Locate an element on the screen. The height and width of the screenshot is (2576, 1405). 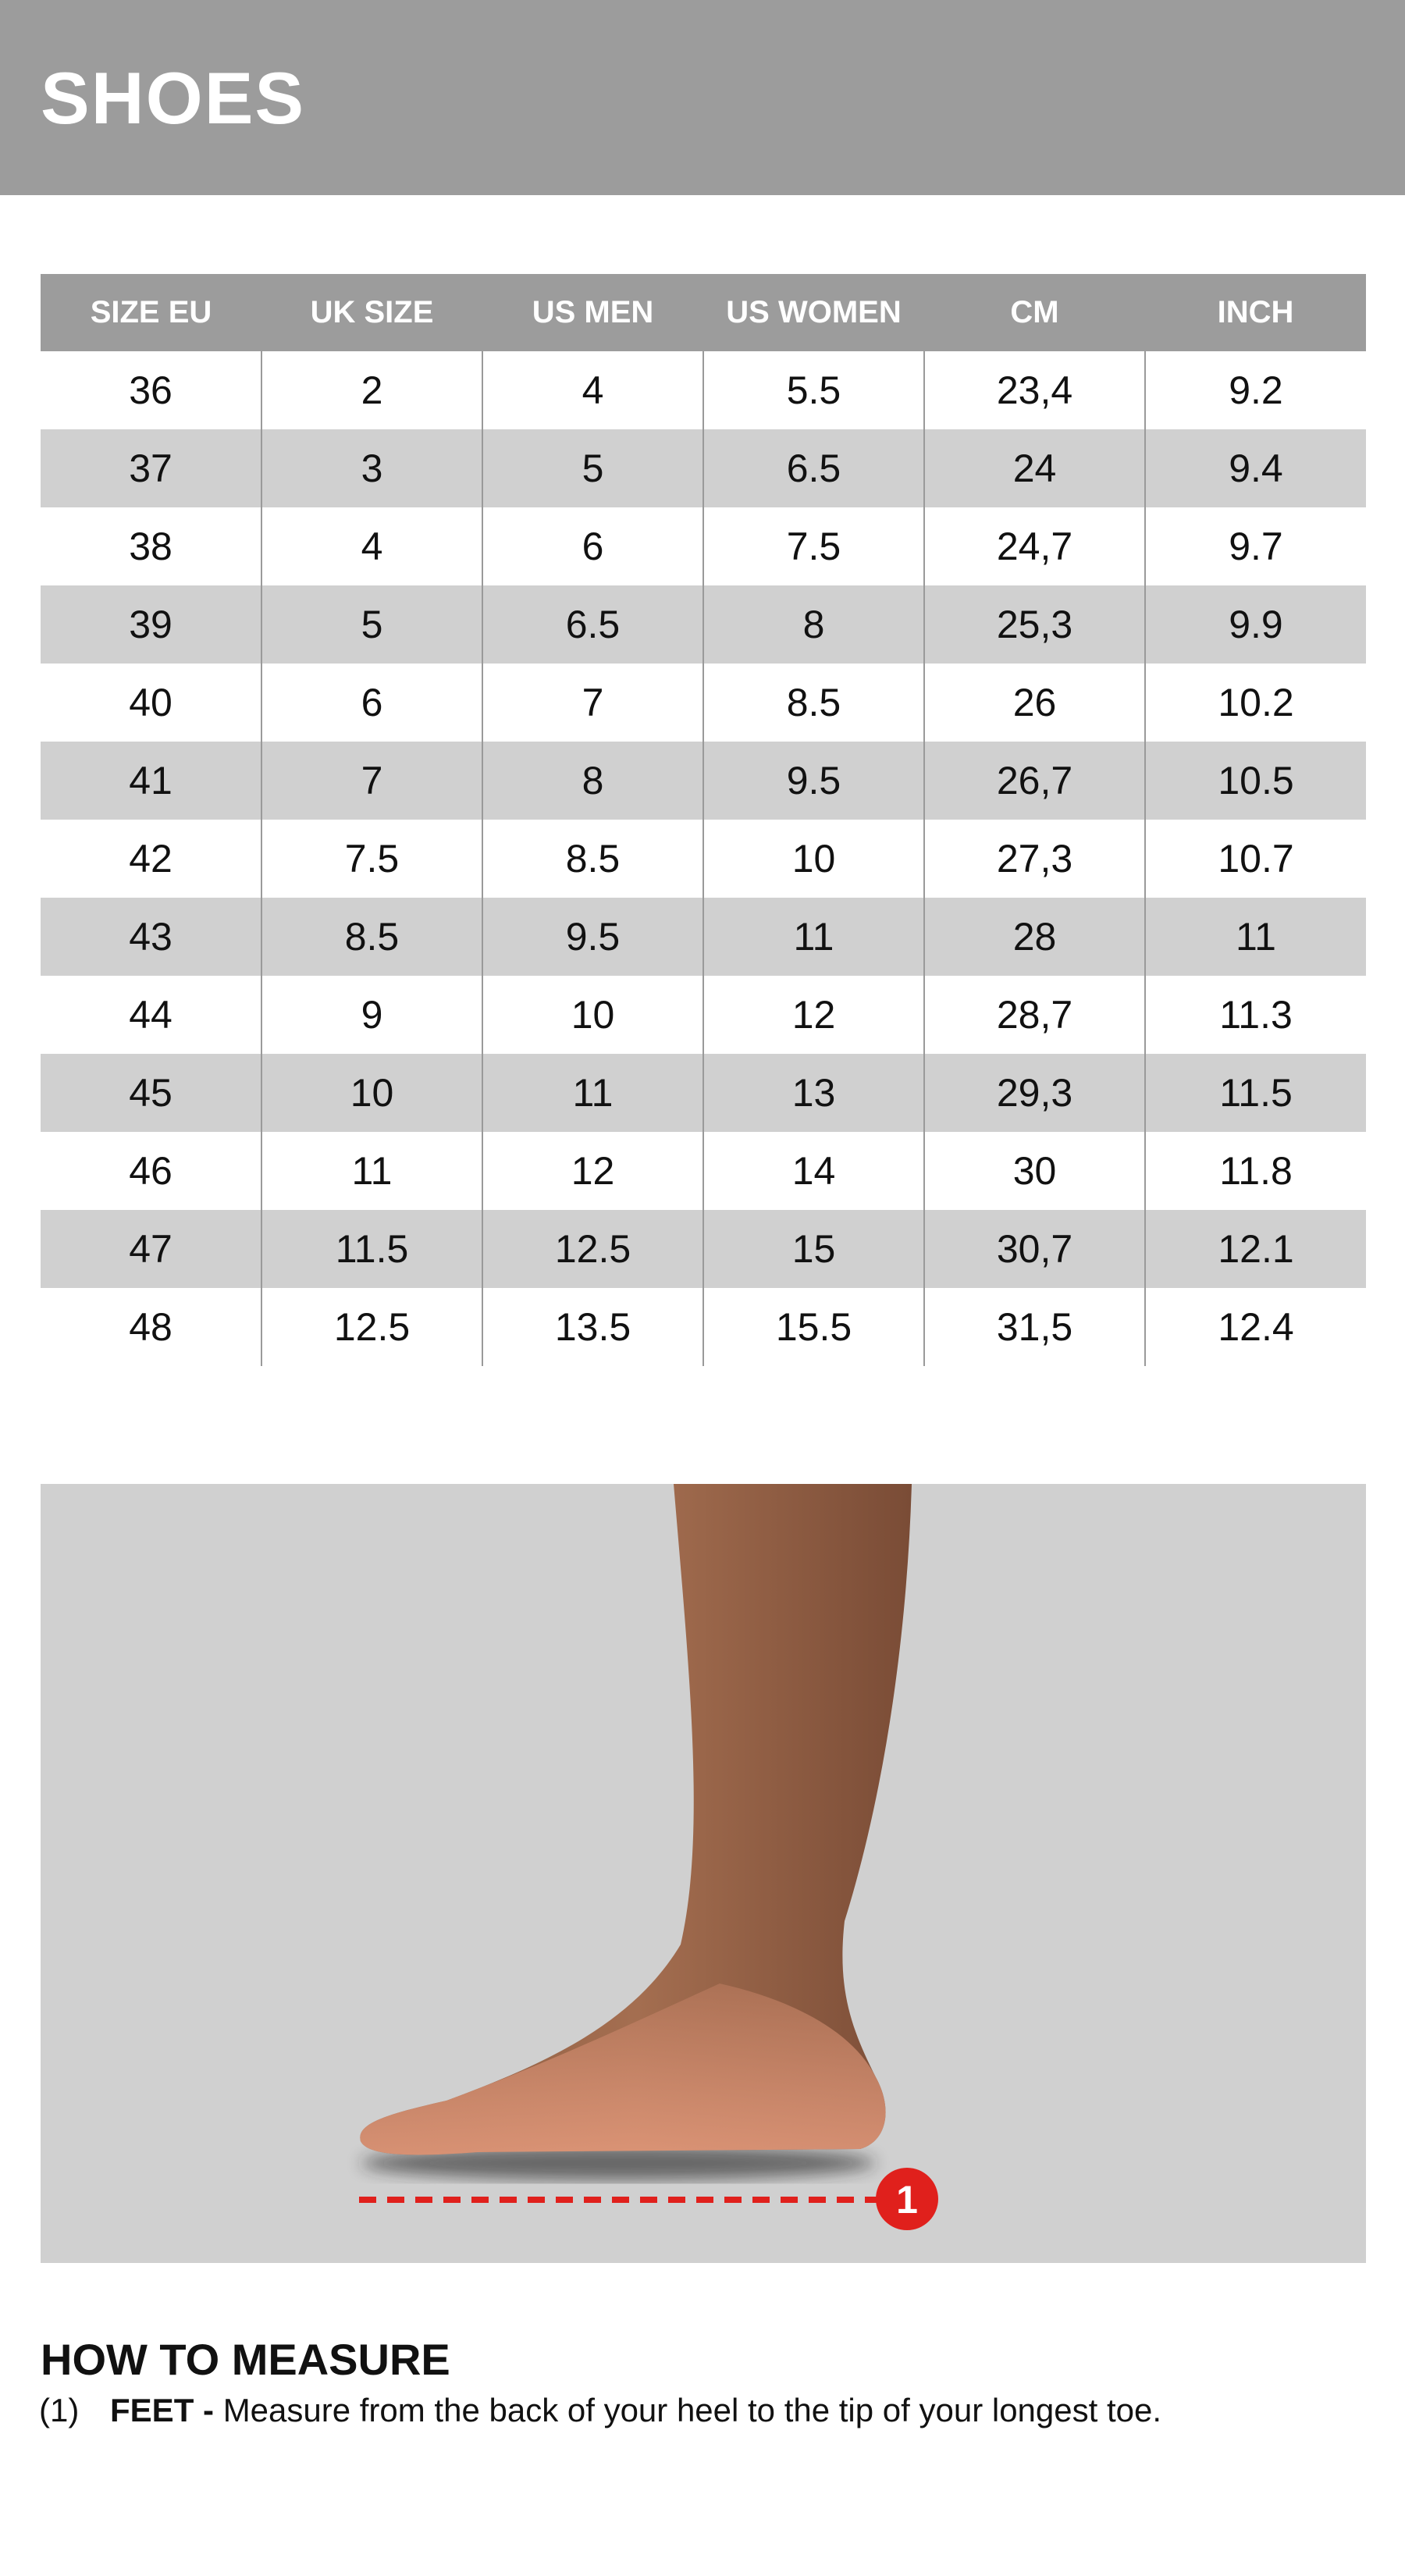
column-header: INCH is located at coordinates (1255, 312).